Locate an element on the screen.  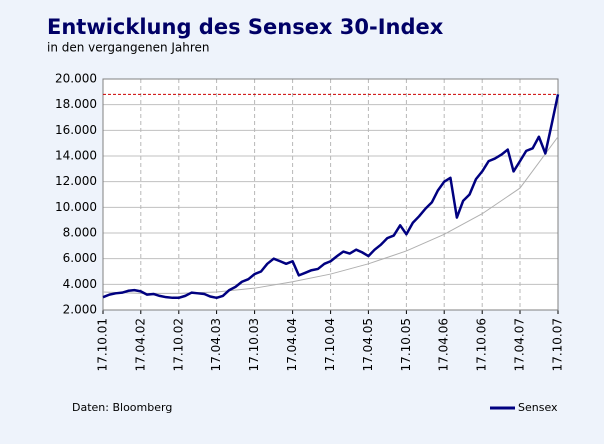
chart-title: Entwicklung des Sensex 30-Index is located at coordinates (245, 27).